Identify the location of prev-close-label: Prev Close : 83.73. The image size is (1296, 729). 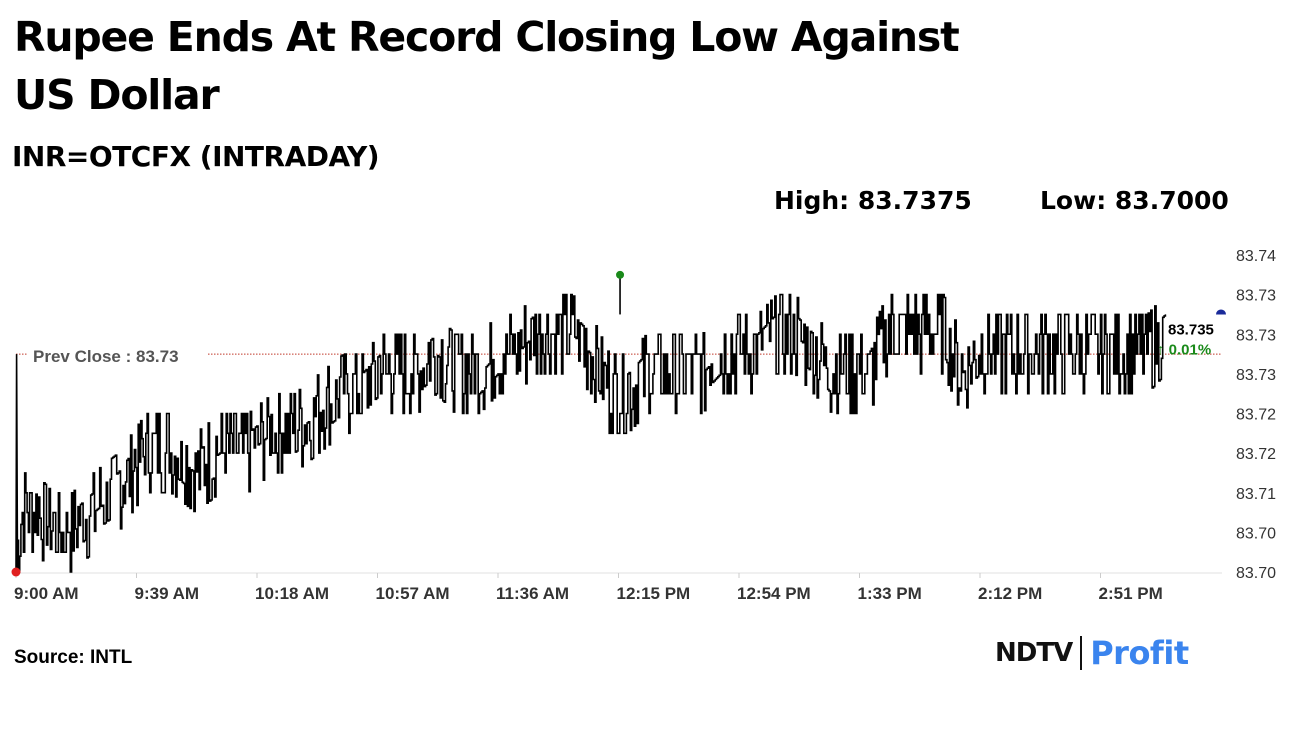
(106, 356).